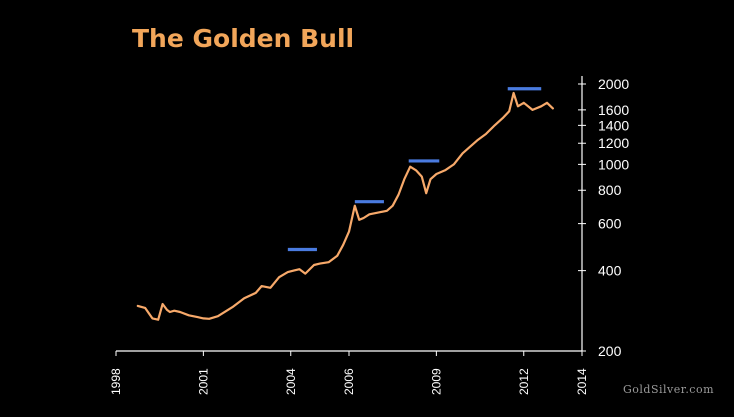 The image size is (734, 417). What do you see at coordinates (610, 190) in the screenshot?
I see `y-tick-label: 800` at bounding box center [610, 190].